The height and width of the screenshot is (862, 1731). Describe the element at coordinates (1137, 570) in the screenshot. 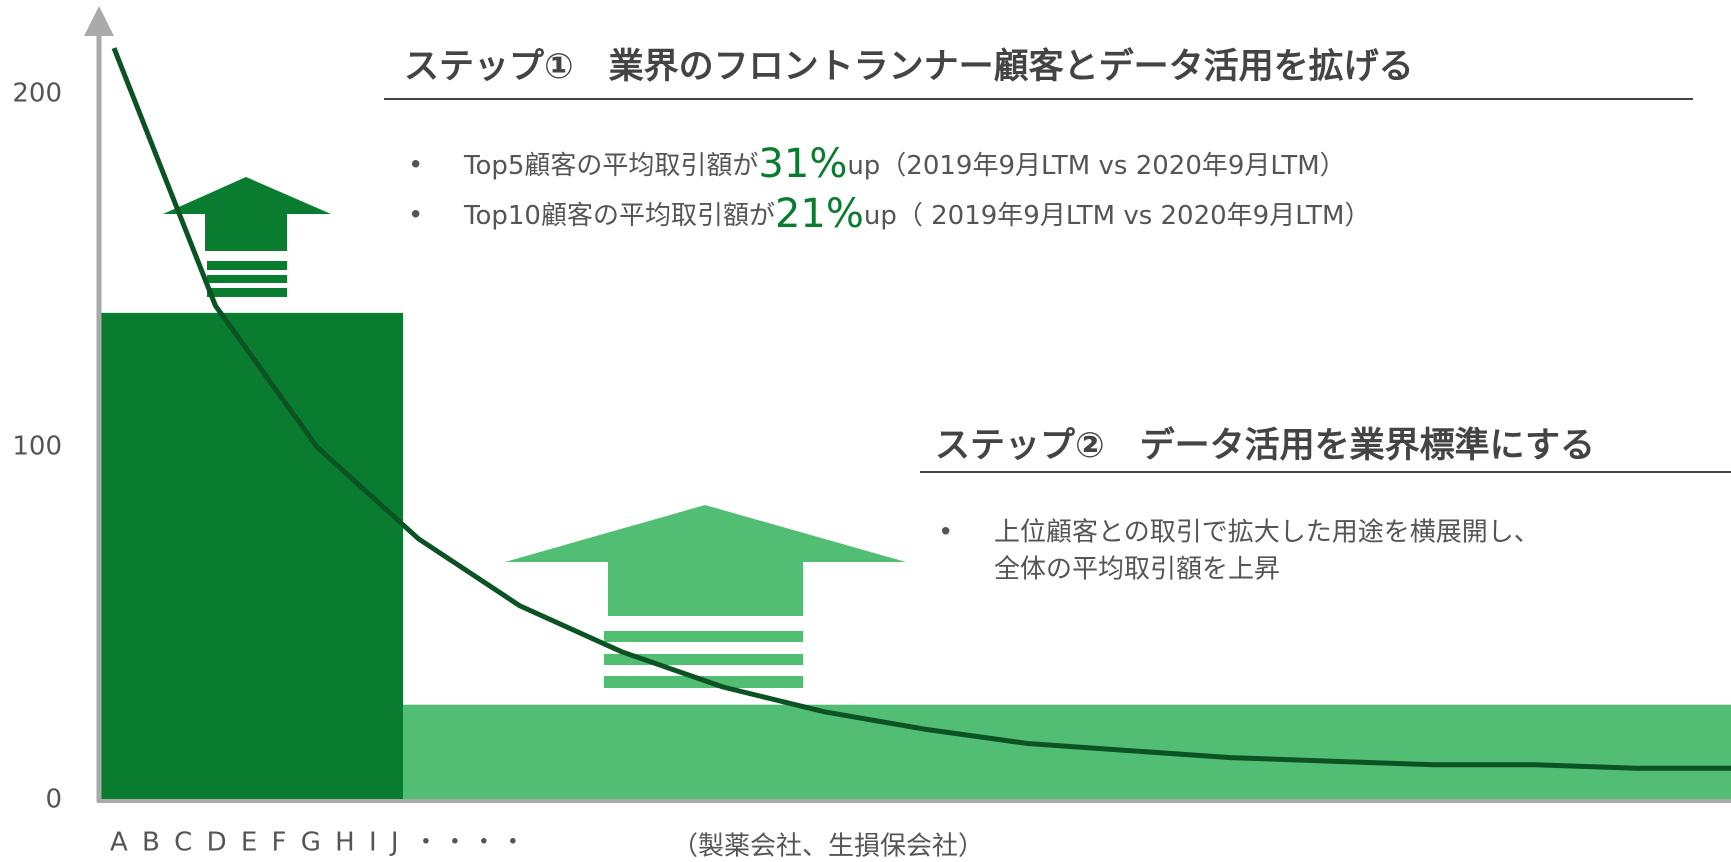

I see `bullet-text: 全体の平均取引額を上昇` at that location.